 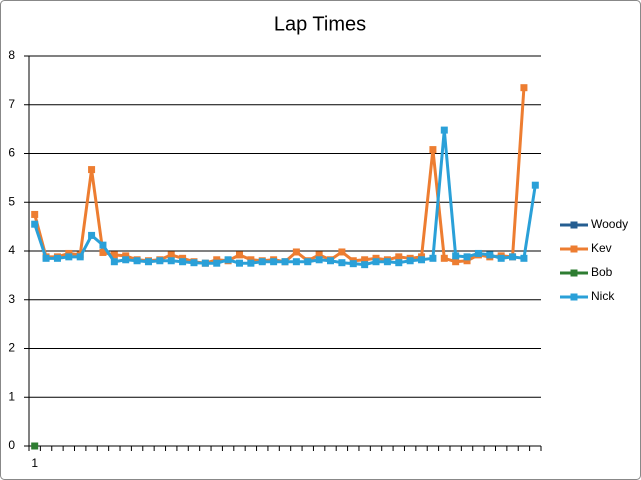 What do you see at coordinates (11, 201) in the screenshot?
I see `y-tick-label: 5` at bounding box center [11, 201].